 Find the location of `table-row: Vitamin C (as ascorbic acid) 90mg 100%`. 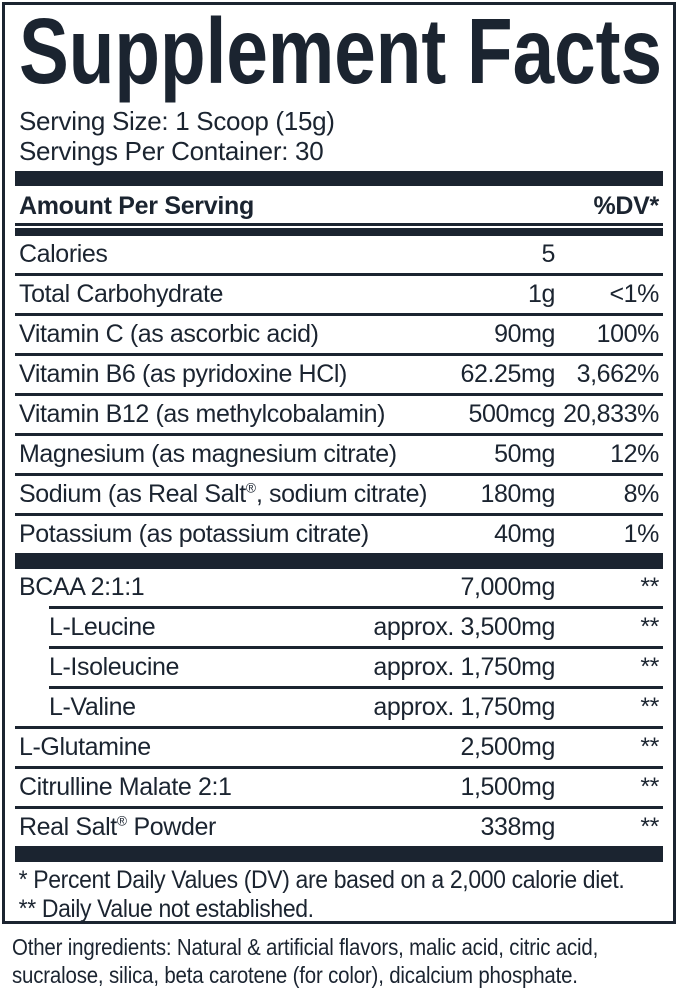

table-row: Vitamin C (as ascorbic acid) 90mg 100% is located at coordinates (339, 334).